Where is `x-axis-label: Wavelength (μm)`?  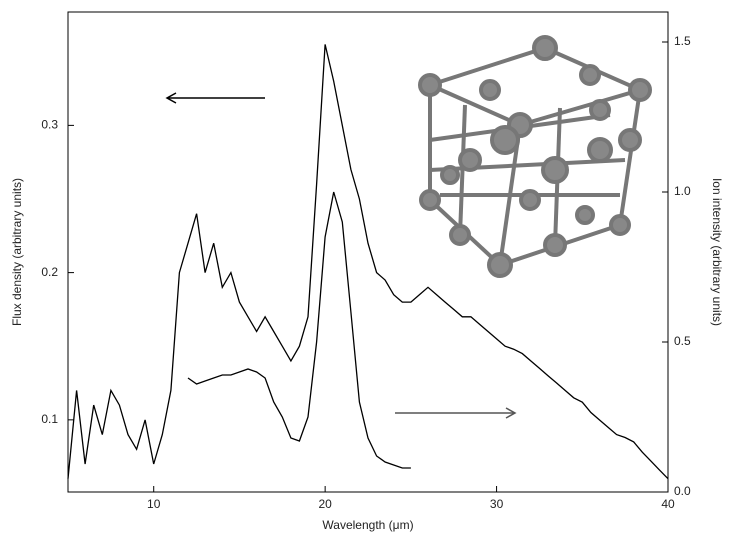
x-axis-label: Wavelength (μm) is located at coordinates (367, 525).